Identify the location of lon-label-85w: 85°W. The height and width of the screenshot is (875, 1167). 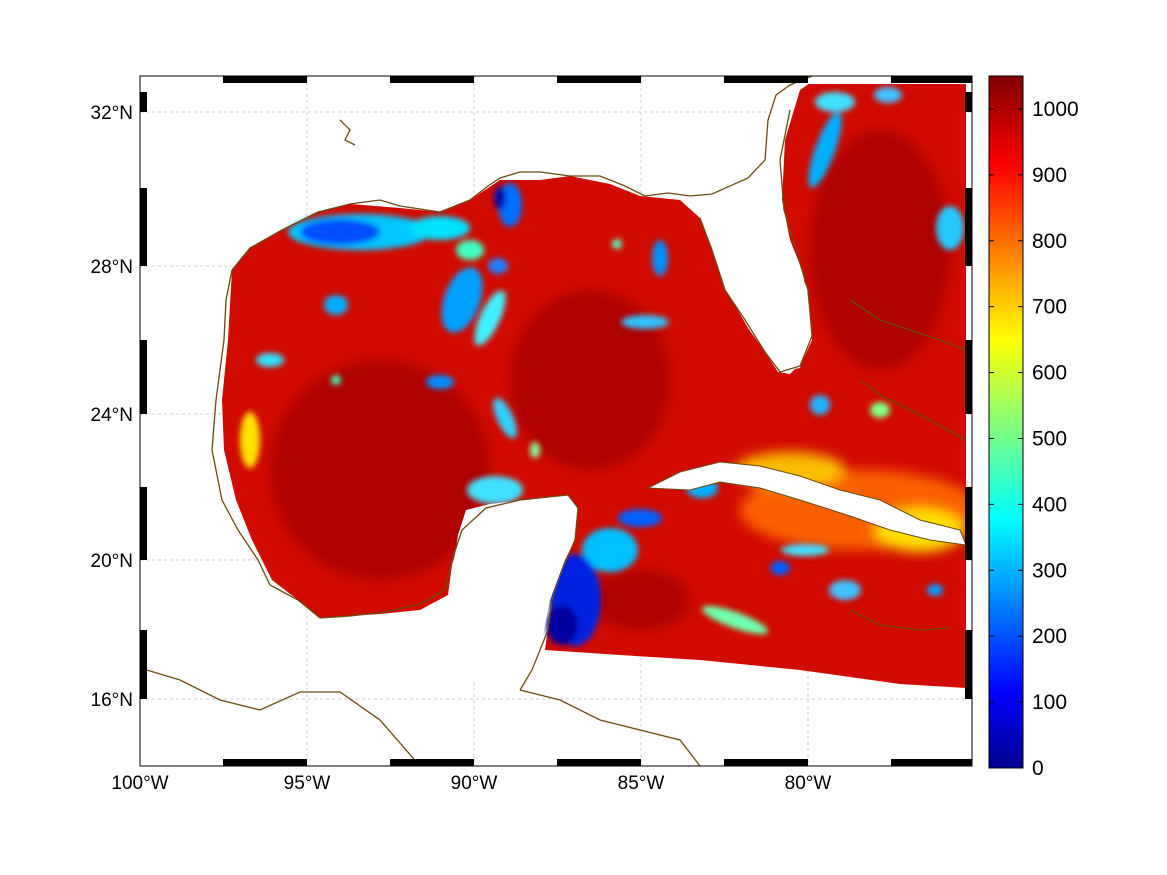
(641, 783).